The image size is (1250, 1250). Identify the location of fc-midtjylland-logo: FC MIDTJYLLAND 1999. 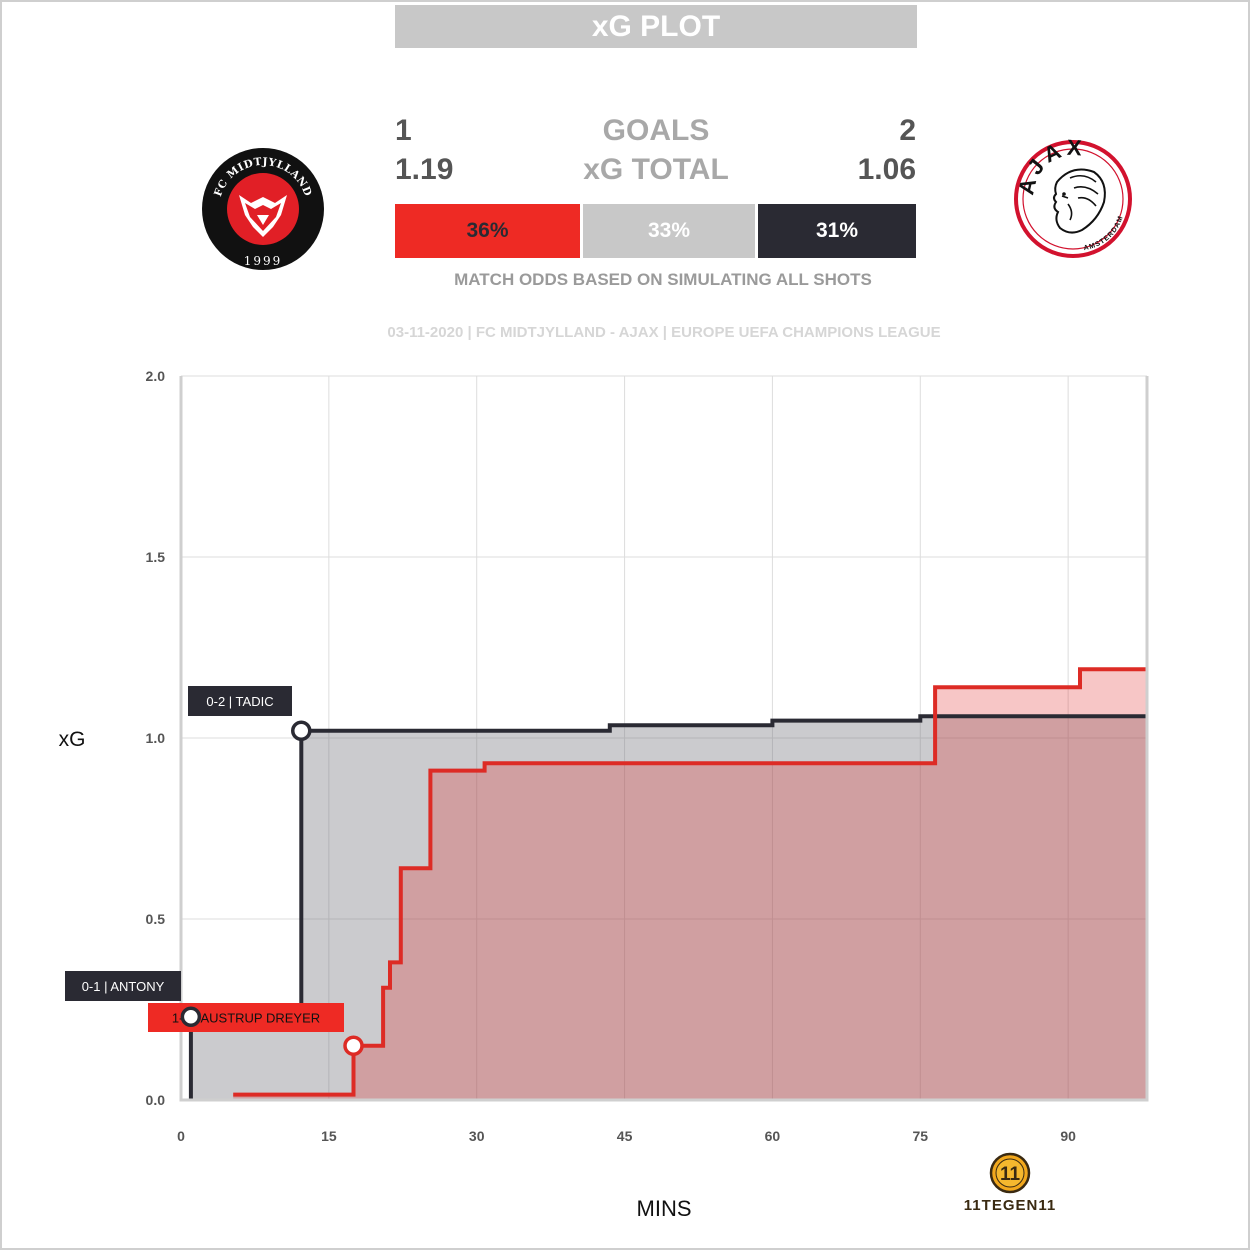
(263, 209).